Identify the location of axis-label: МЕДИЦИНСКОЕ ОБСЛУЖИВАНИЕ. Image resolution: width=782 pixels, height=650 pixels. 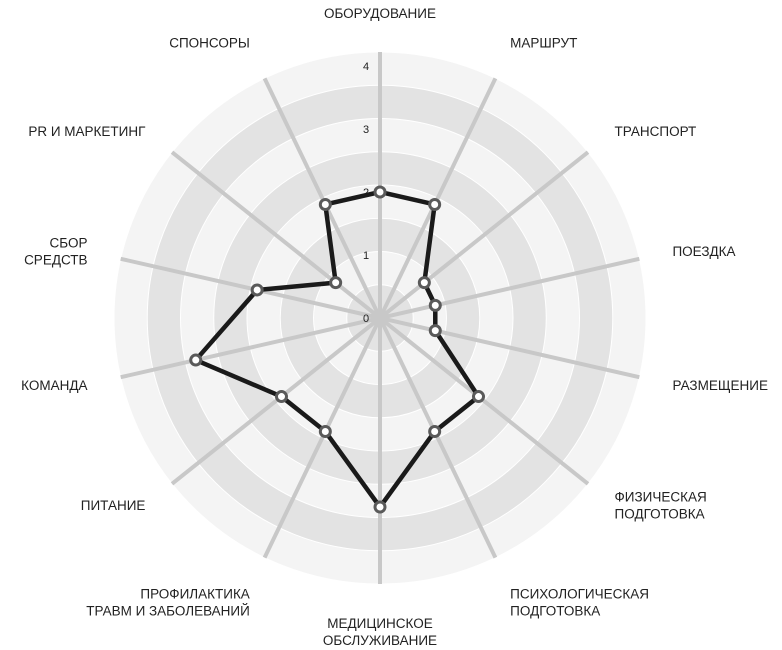
(380, 632).